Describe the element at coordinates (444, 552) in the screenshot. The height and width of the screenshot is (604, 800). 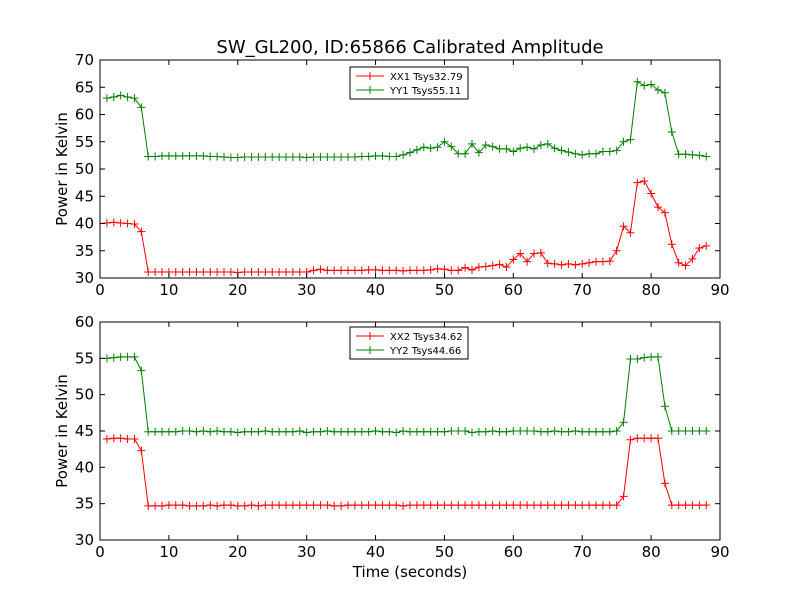
I see `x-tick-label: 50` at that location.